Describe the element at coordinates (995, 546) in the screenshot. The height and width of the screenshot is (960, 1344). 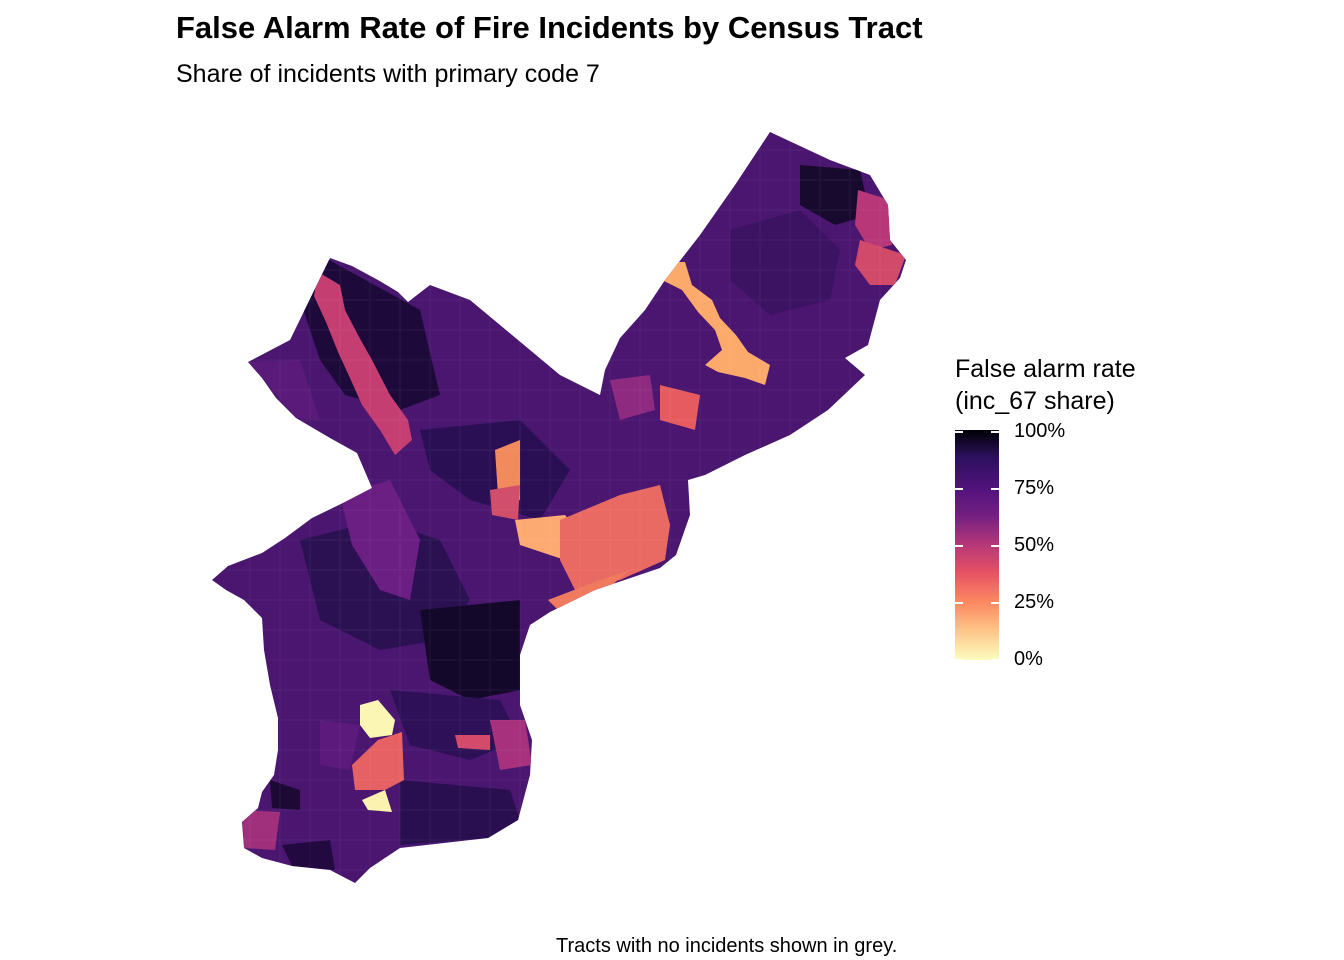
I see `legend-tick-50-right` at that location.